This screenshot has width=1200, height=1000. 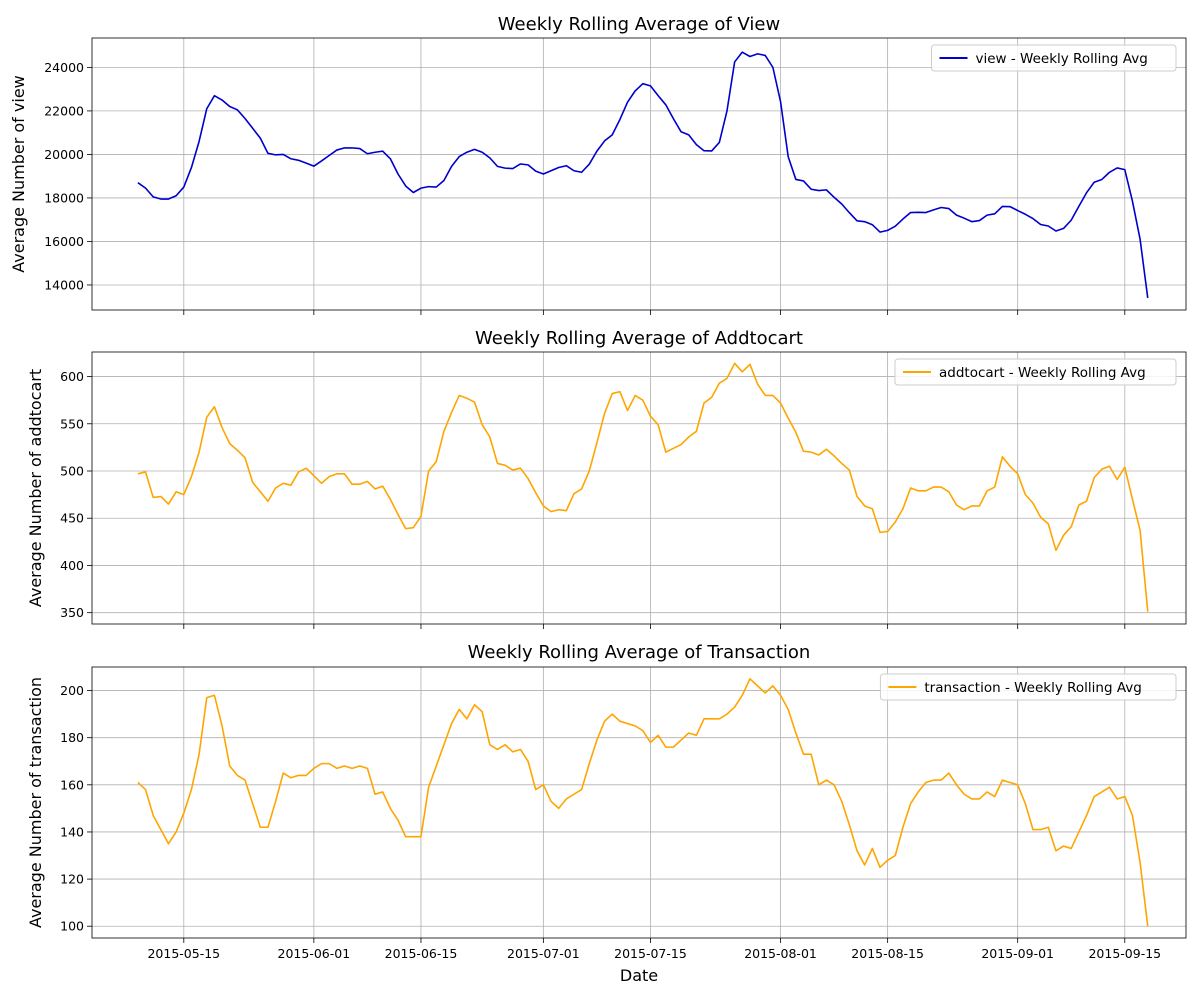 What do you see at coordinates (72, 376) in the screenshot?
I see `y-tick-label: 600` at bounding box center [72, 376].